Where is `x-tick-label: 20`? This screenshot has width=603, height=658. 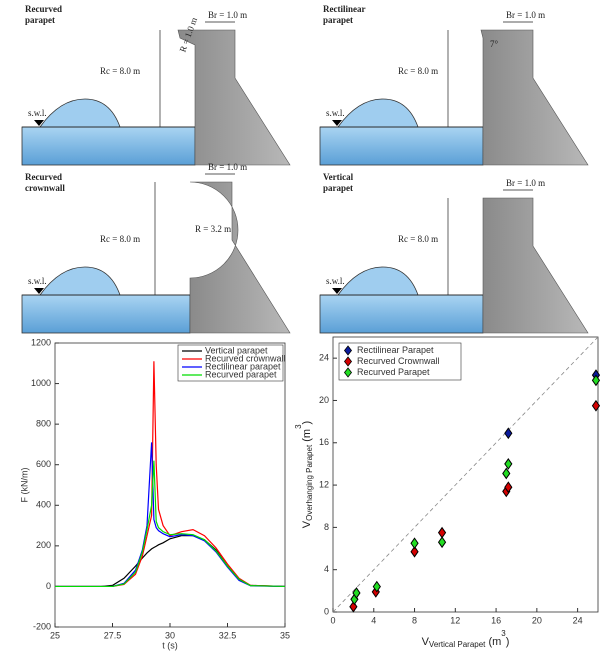 x-tick-label: 20 is located at coordinates (537, 620).